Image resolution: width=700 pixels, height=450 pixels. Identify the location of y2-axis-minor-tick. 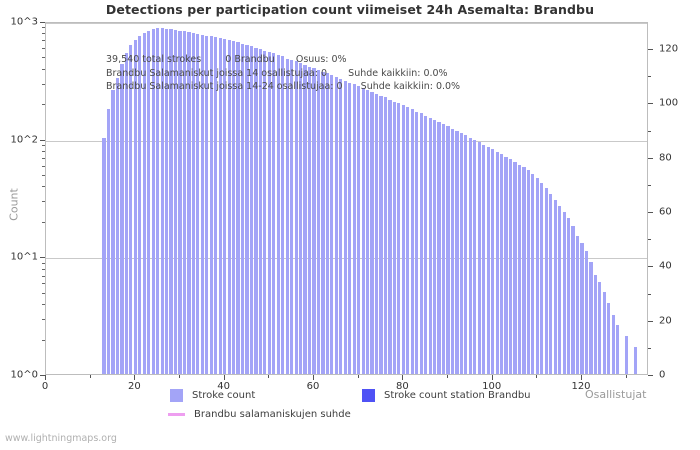
(649, 77).